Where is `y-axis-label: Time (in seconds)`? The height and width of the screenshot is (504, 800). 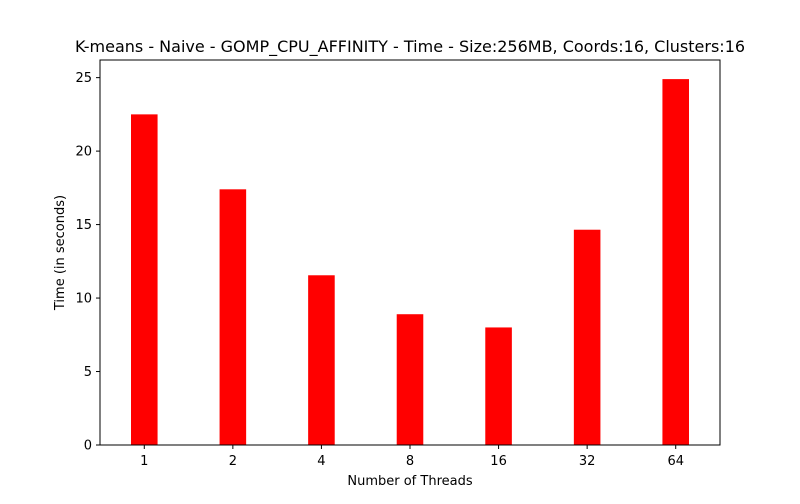 y-axis-label: Time (in seconds) is located at coordinates (60, 253).